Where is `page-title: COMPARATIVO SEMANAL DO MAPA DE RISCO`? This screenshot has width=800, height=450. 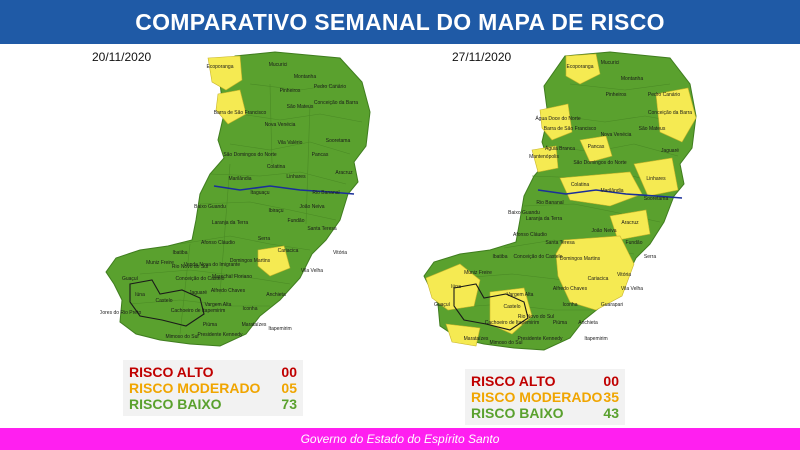 page-title: COMPARATIVO SEMANAL DO MAPA DE RISCO is located at coordinates (400, 21).